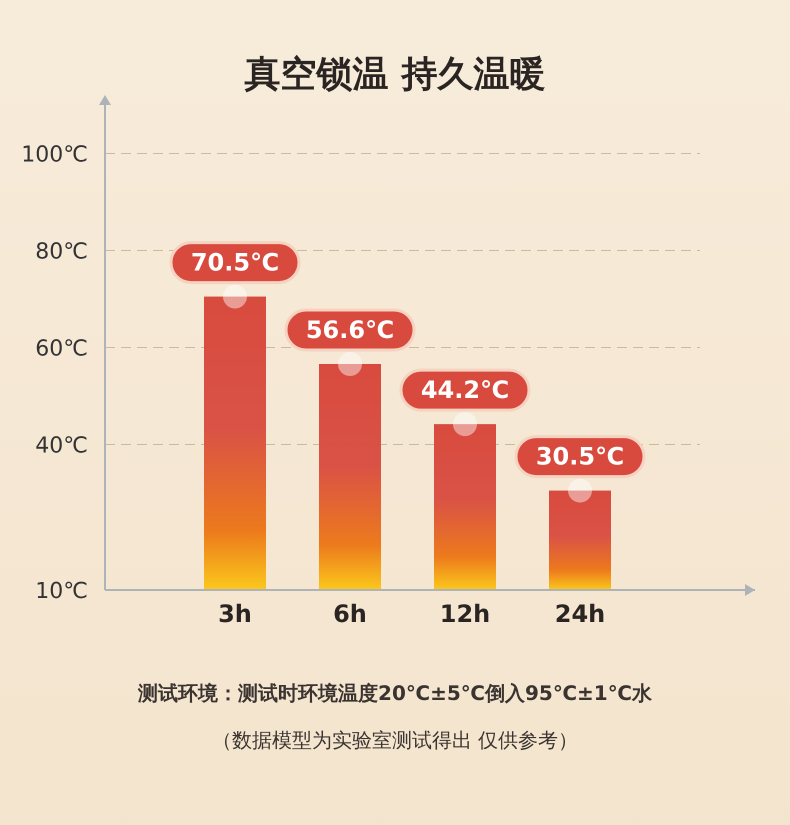 This screenshot has width=790, height=825. What do you see at coordinates (350, 614) in the screenshot?
I see `x-tick-label: 6h` at bounding box center [350, 614].